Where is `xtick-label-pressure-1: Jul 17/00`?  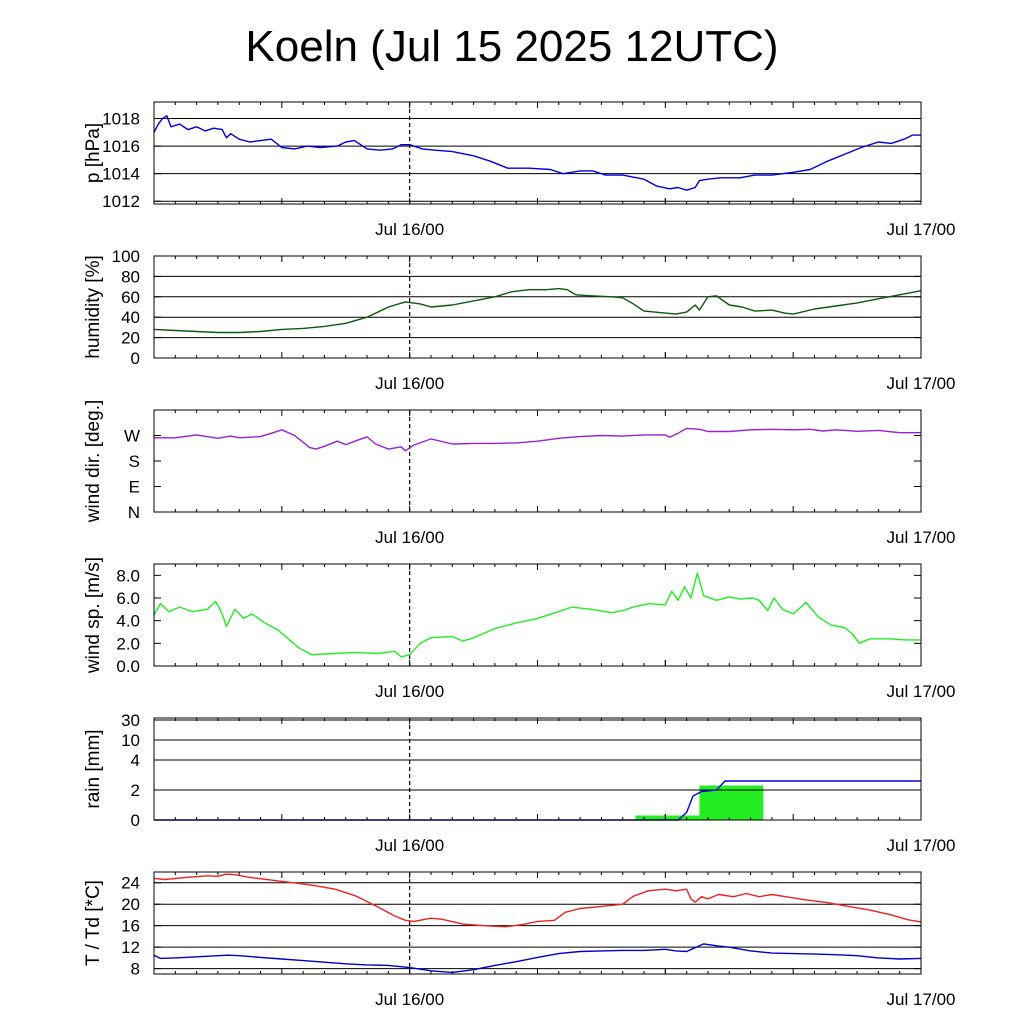 xtick-label-pressure-1: Jul 17/00 is located at coordinates (921, 229).